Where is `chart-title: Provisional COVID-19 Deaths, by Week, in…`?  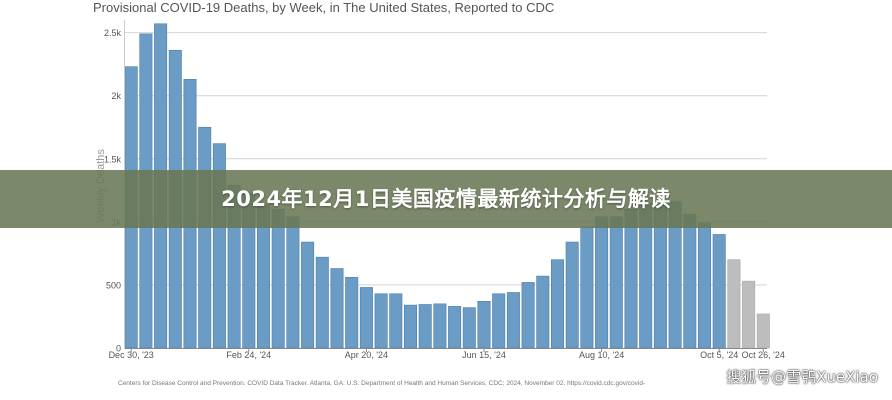
chart-title: Provisional COVID-19 Deaths, by Week, in… is located at coordinates (324, 7).